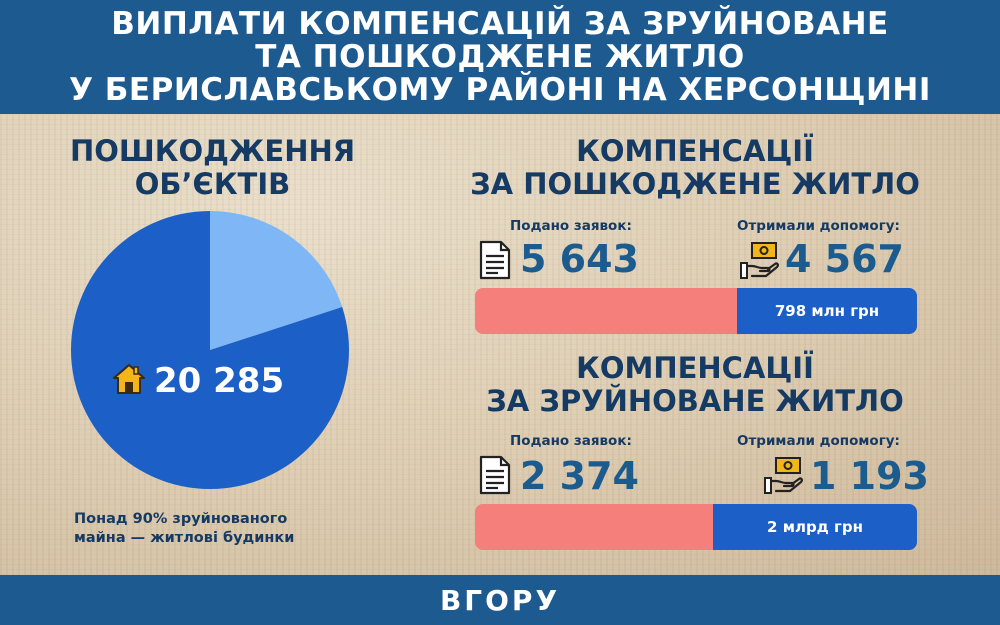 The height and width of the screenshot is (625, 1000). I want to click on pie-slice-major, so click(210, 350).